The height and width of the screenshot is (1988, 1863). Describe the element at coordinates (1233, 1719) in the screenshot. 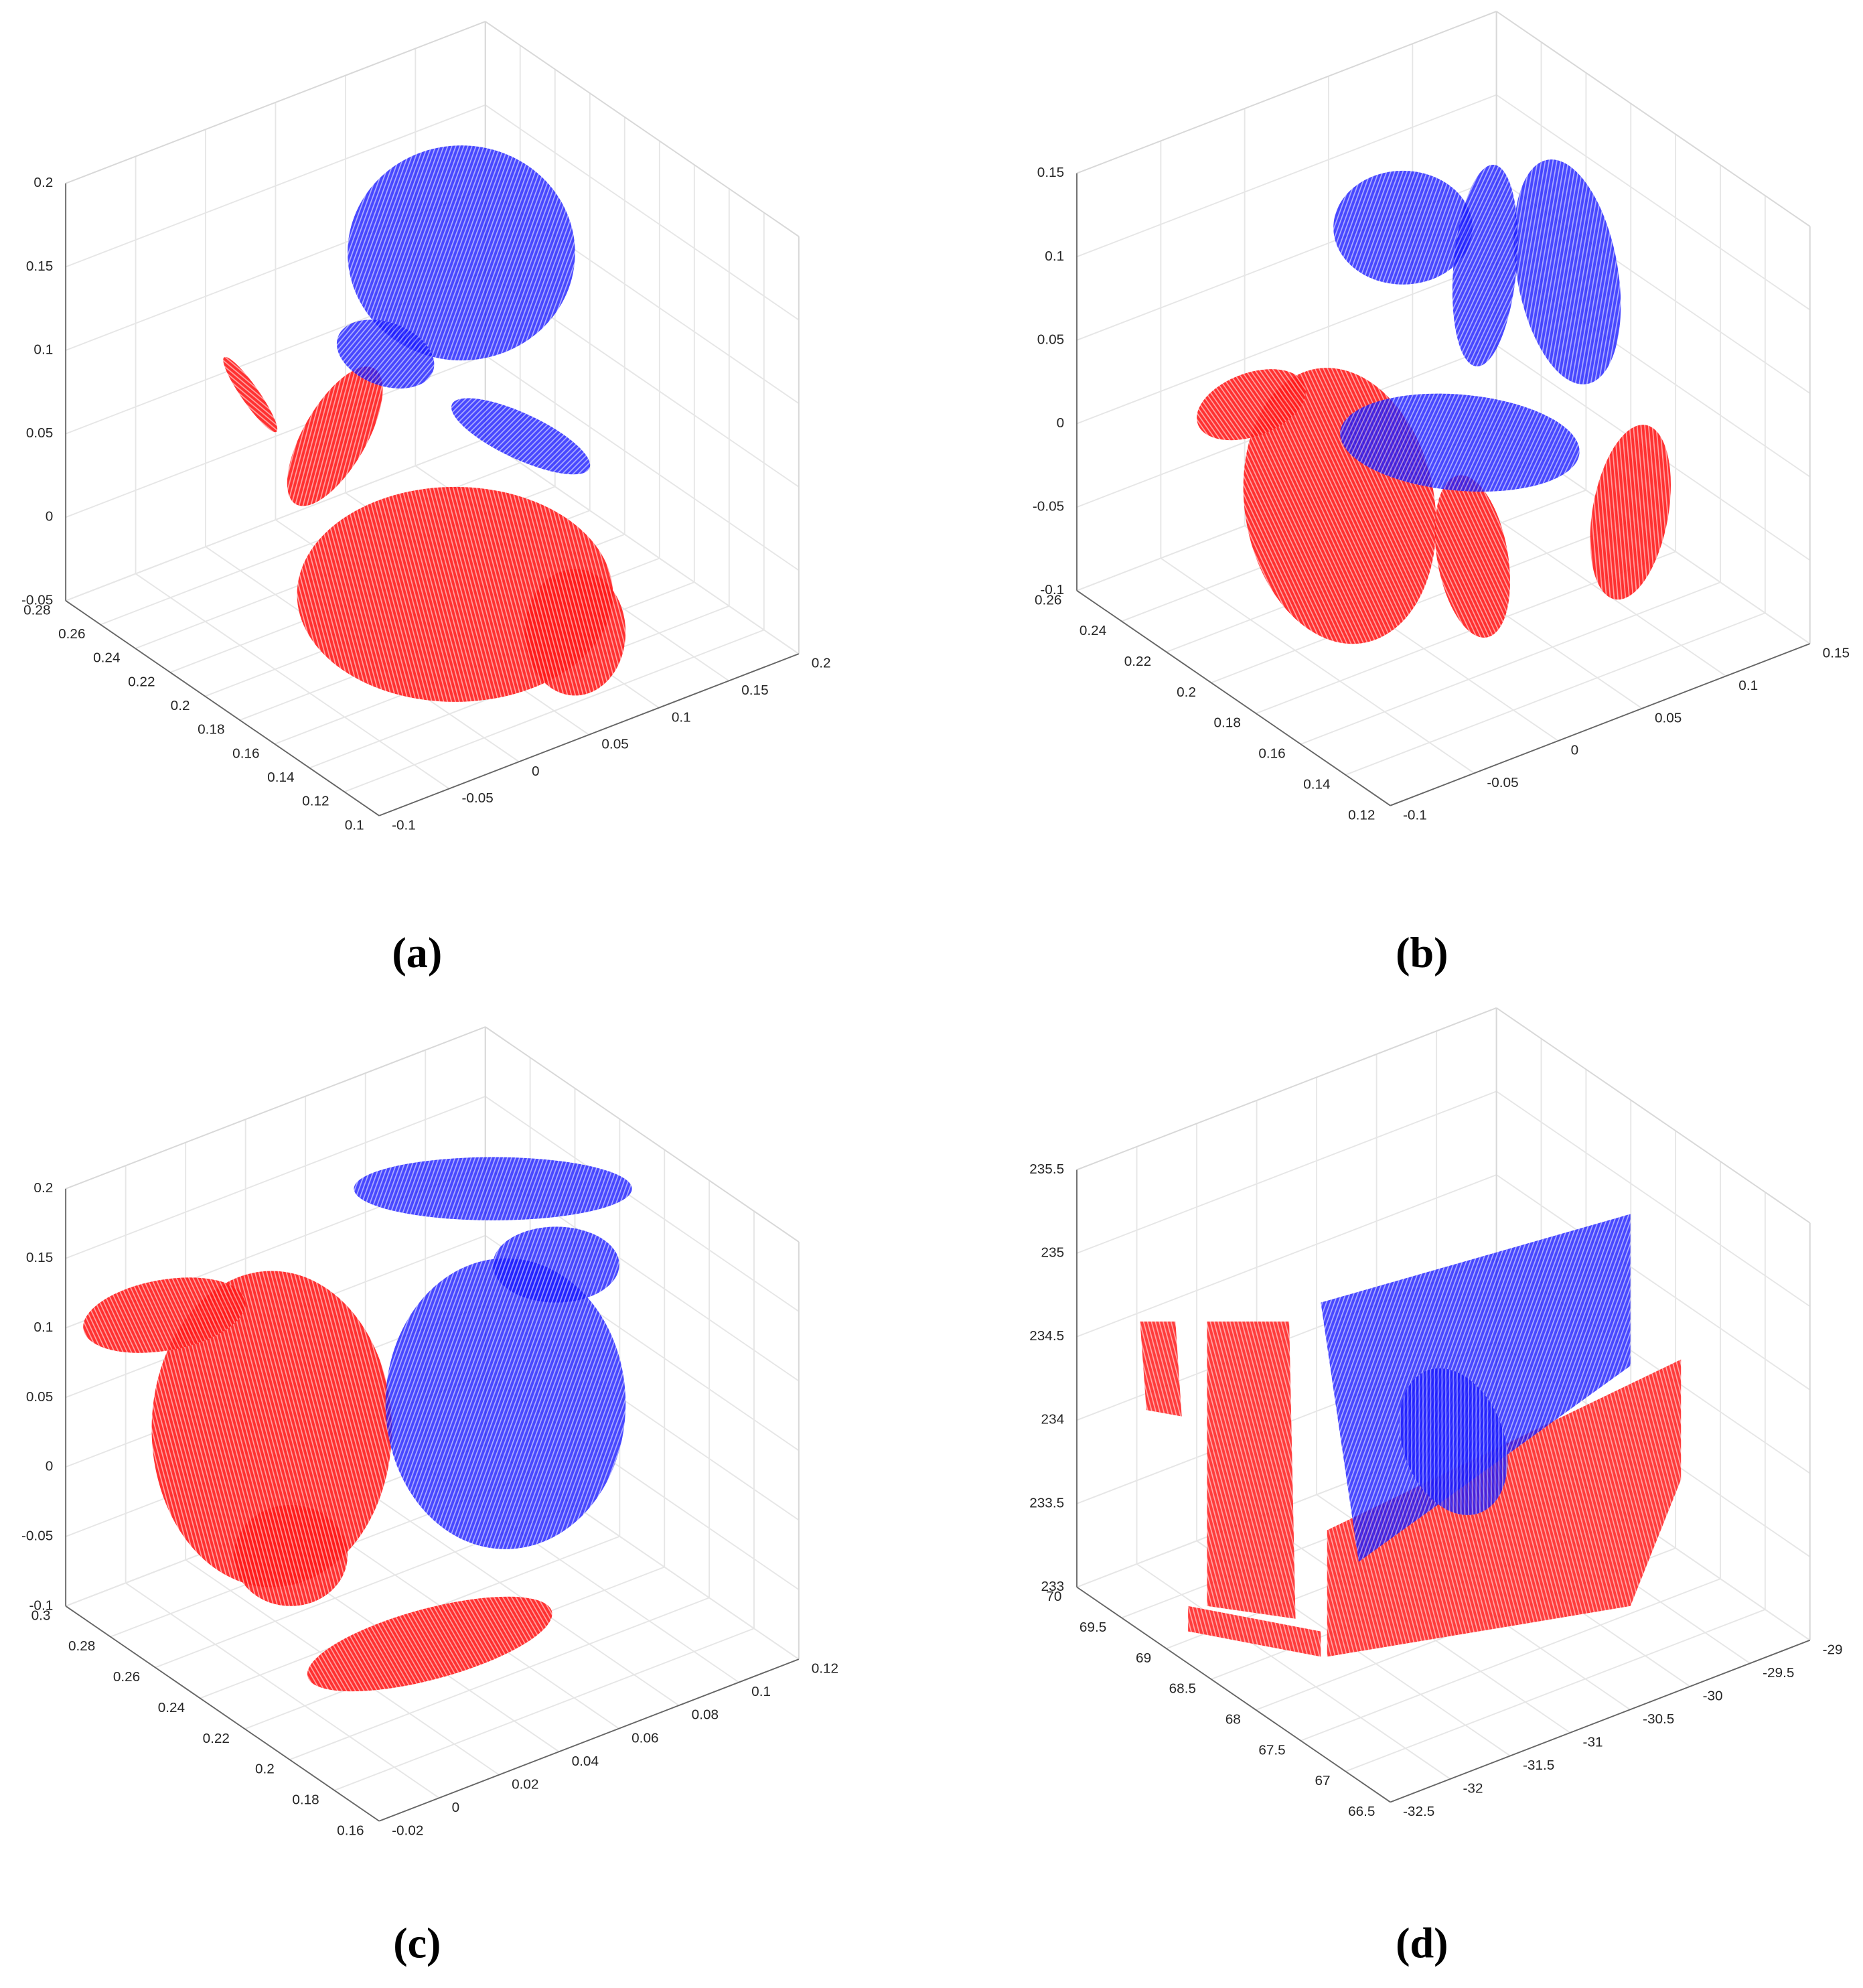

I see `y-tick-label: 68` at that location.